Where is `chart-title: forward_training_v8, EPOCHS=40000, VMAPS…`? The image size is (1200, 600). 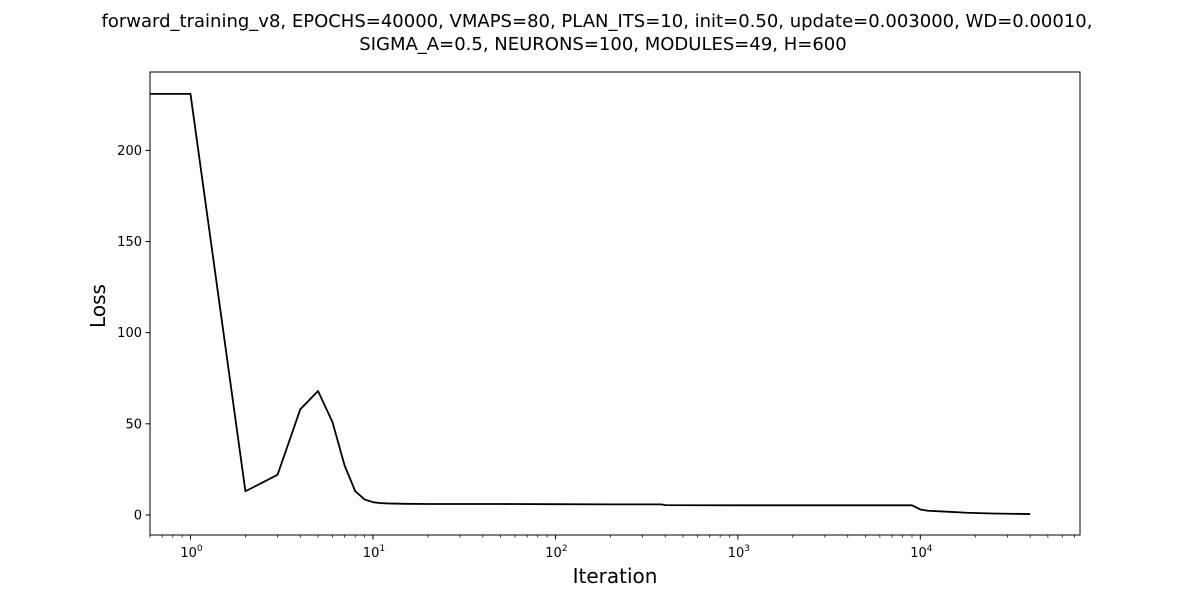
chart-title: forward_training_v8, EPOCHS=40000, VMAPS… is located at coordinates (597, 21).